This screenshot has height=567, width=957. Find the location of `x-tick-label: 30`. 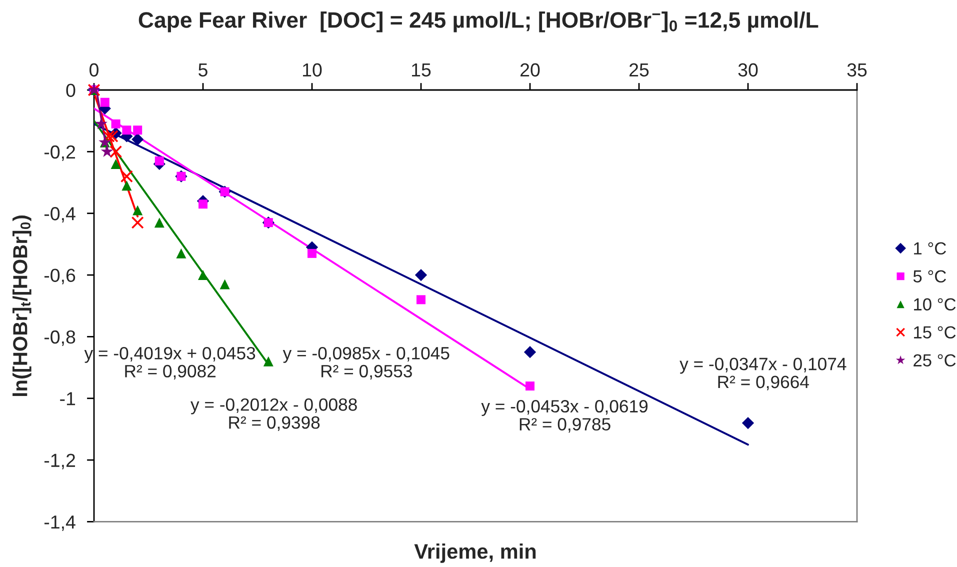

x-tick-label: 30 is located at coordinates (748, 70).